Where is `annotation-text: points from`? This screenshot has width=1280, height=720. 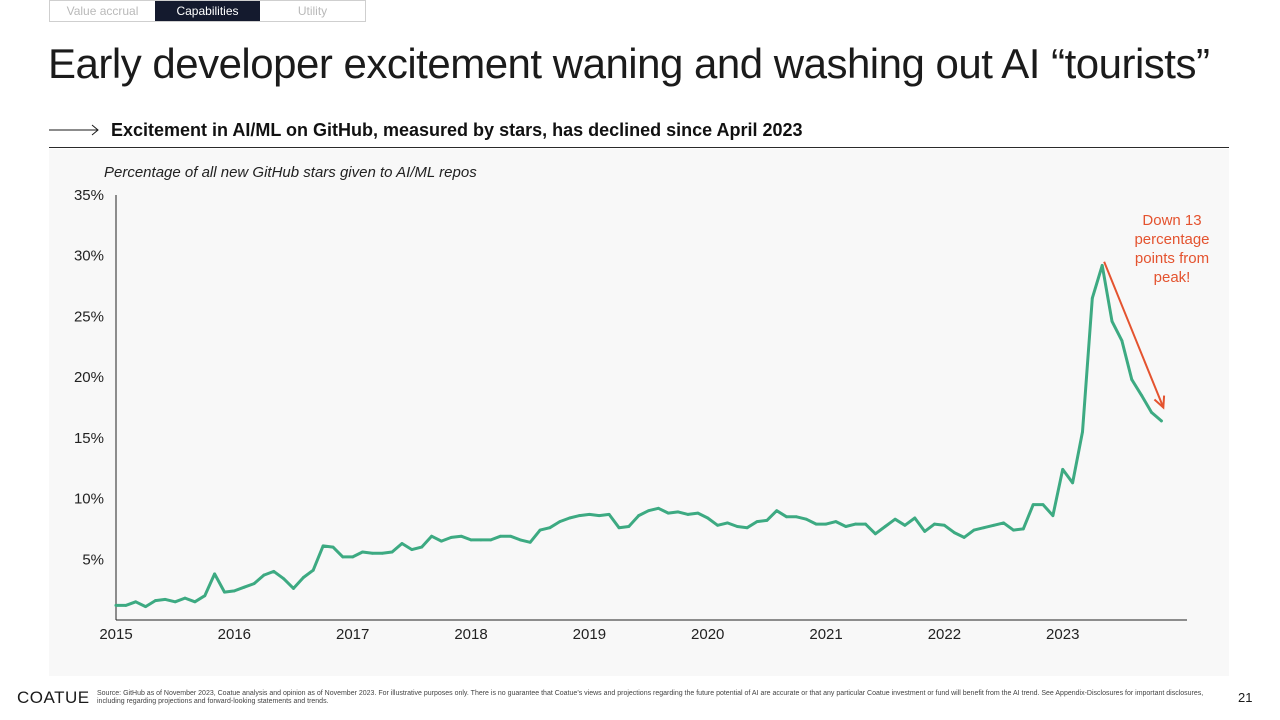 annotation-text: points from is located at coordinates (1172, 258).